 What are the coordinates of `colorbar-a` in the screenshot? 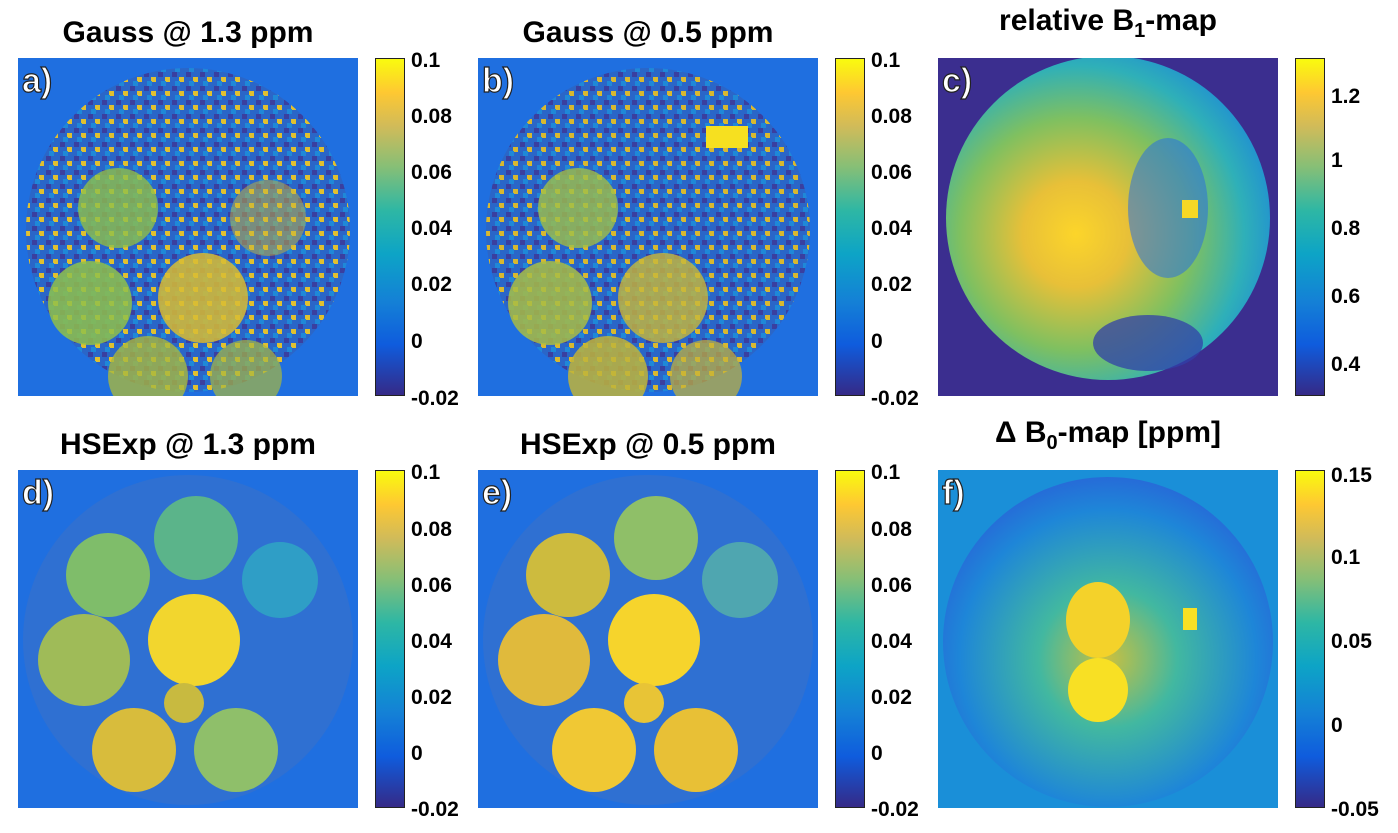 It's located at (390, 227).